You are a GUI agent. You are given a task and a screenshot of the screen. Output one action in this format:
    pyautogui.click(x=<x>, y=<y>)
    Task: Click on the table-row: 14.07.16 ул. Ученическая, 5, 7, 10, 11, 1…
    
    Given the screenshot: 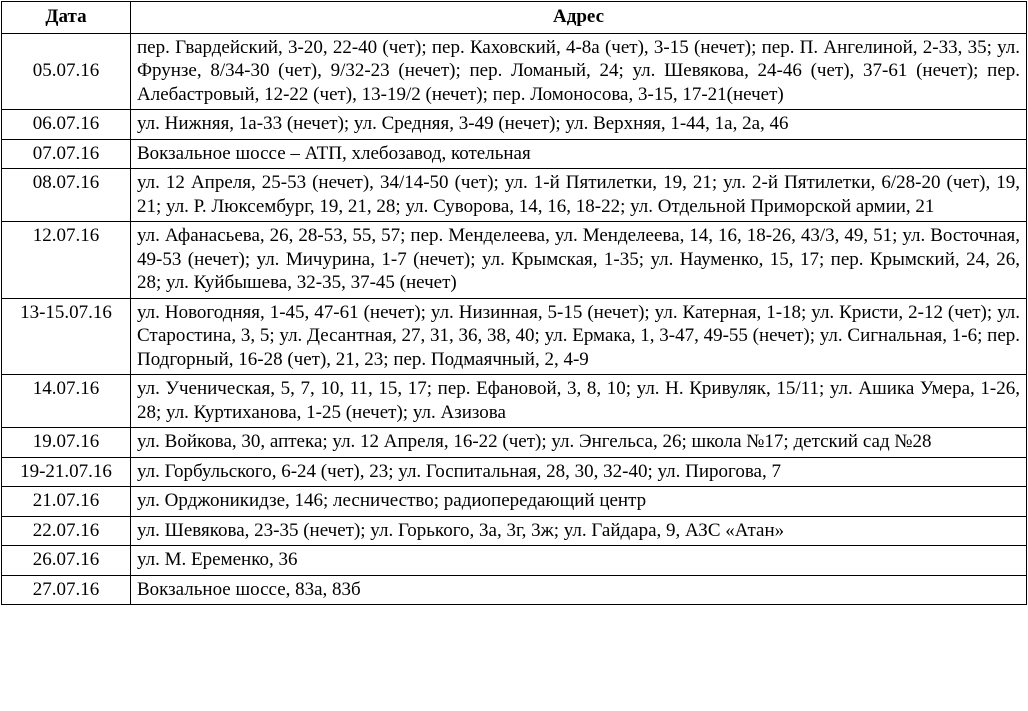 What is the action you would take?
    pyautogui.click(x=514, y=401)
    